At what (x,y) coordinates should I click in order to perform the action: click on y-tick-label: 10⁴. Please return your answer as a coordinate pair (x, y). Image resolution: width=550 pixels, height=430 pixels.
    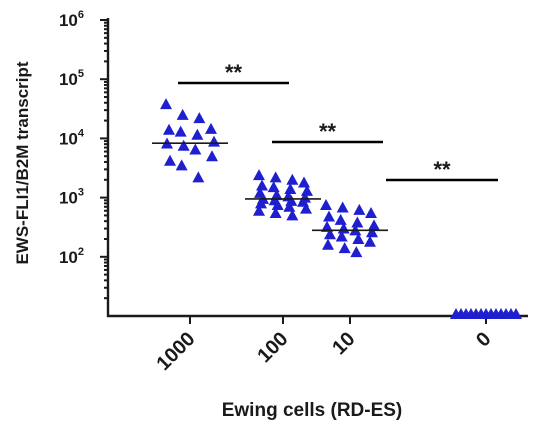
    Looking at the image, I should click on (72, 137).